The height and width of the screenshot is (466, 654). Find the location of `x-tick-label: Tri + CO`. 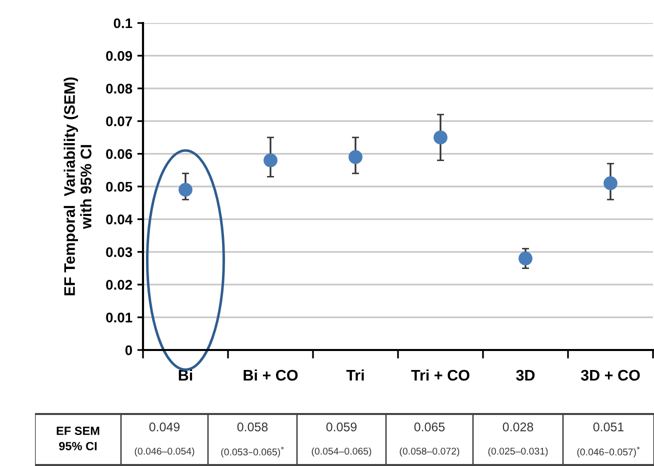

x-tick-label: Tri + CO is located at coordinates (440, 375).